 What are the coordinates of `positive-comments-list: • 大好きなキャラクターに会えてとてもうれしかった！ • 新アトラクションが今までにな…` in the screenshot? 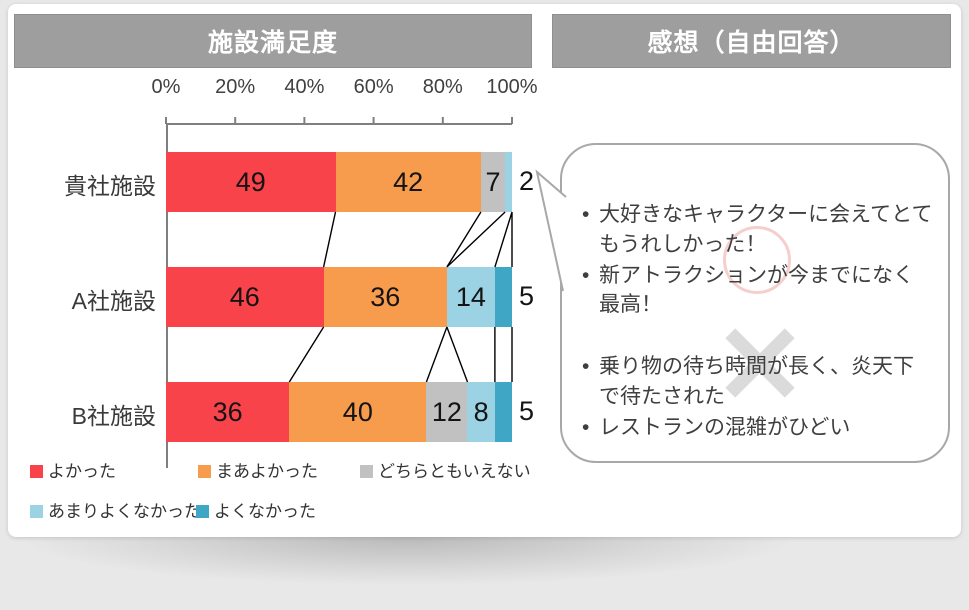 It's located at (758, 260).